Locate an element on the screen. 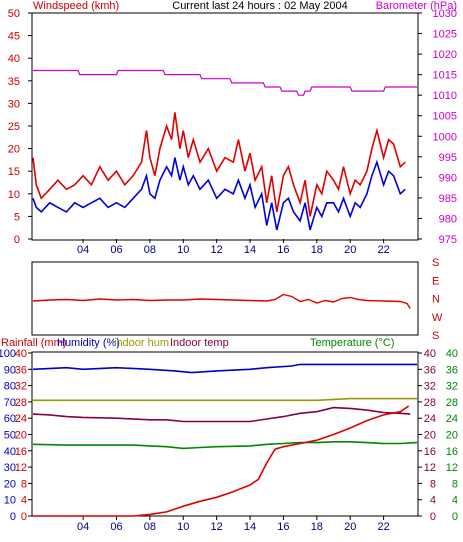 The width and height of the screenshot is (463, 542). percent-tick-label: 70 is located at coordinates (10, 403).